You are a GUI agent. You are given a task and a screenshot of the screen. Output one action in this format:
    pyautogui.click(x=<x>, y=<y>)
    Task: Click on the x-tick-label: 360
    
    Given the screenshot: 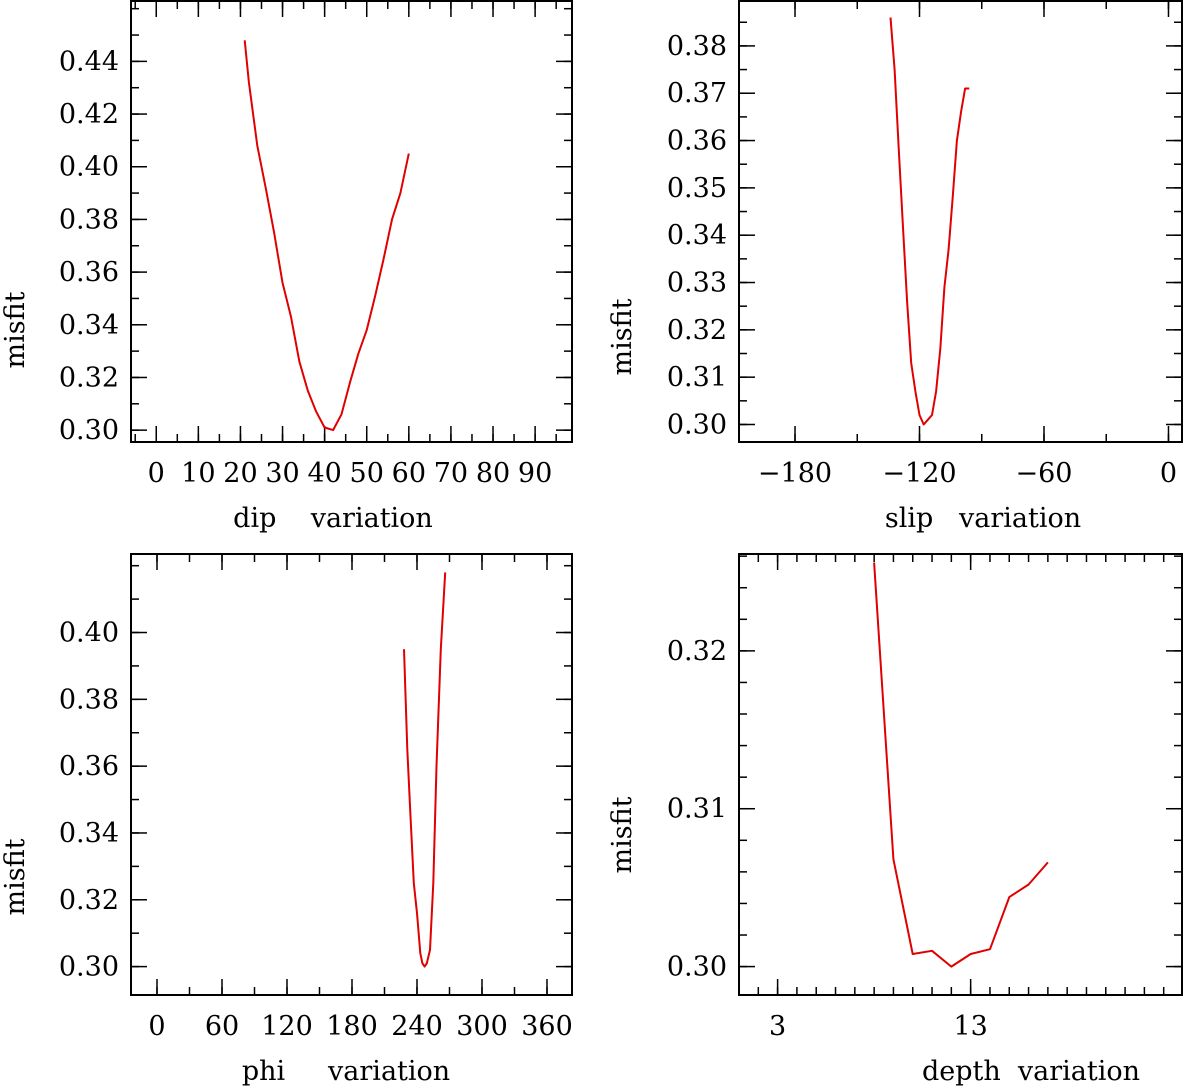 What is the action you would take?
    pyautogui.click(x=547, y=1026)
    